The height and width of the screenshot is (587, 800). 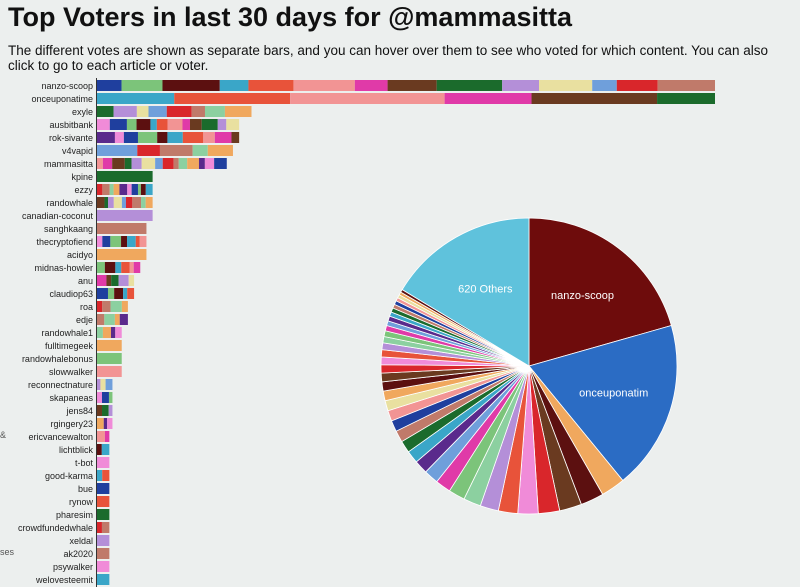 I want to click on voter-label: psywalker, so click(x=73, y=567).